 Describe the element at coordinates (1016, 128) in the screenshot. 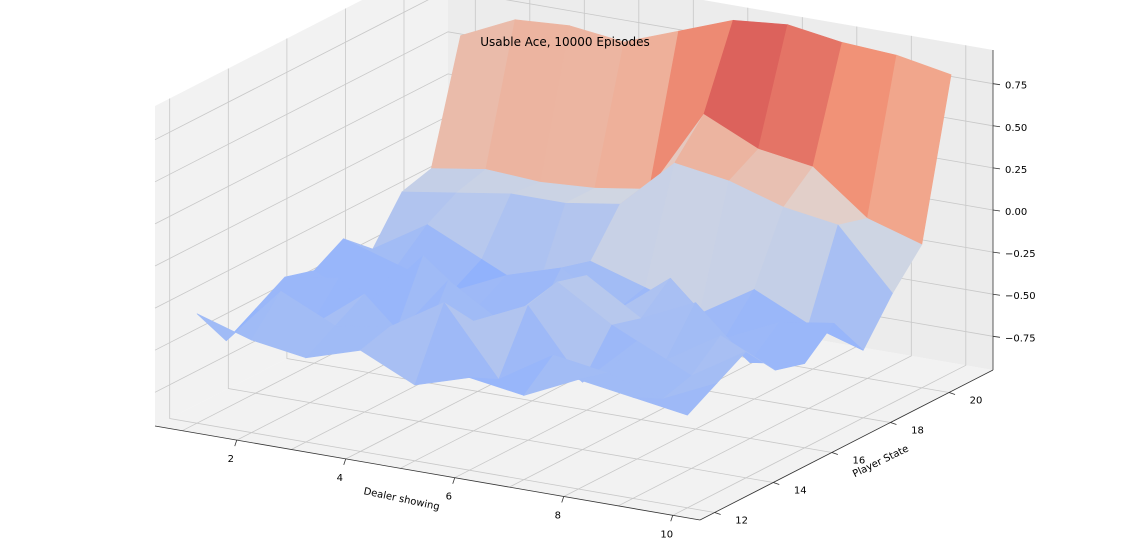

I see `z-tick-label: 0.50` at that location.